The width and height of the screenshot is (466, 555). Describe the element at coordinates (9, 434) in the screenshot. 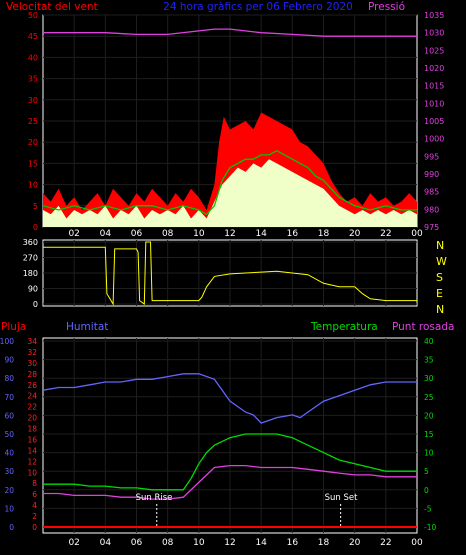

I see `rain-y-tick-label: 50` at that location.